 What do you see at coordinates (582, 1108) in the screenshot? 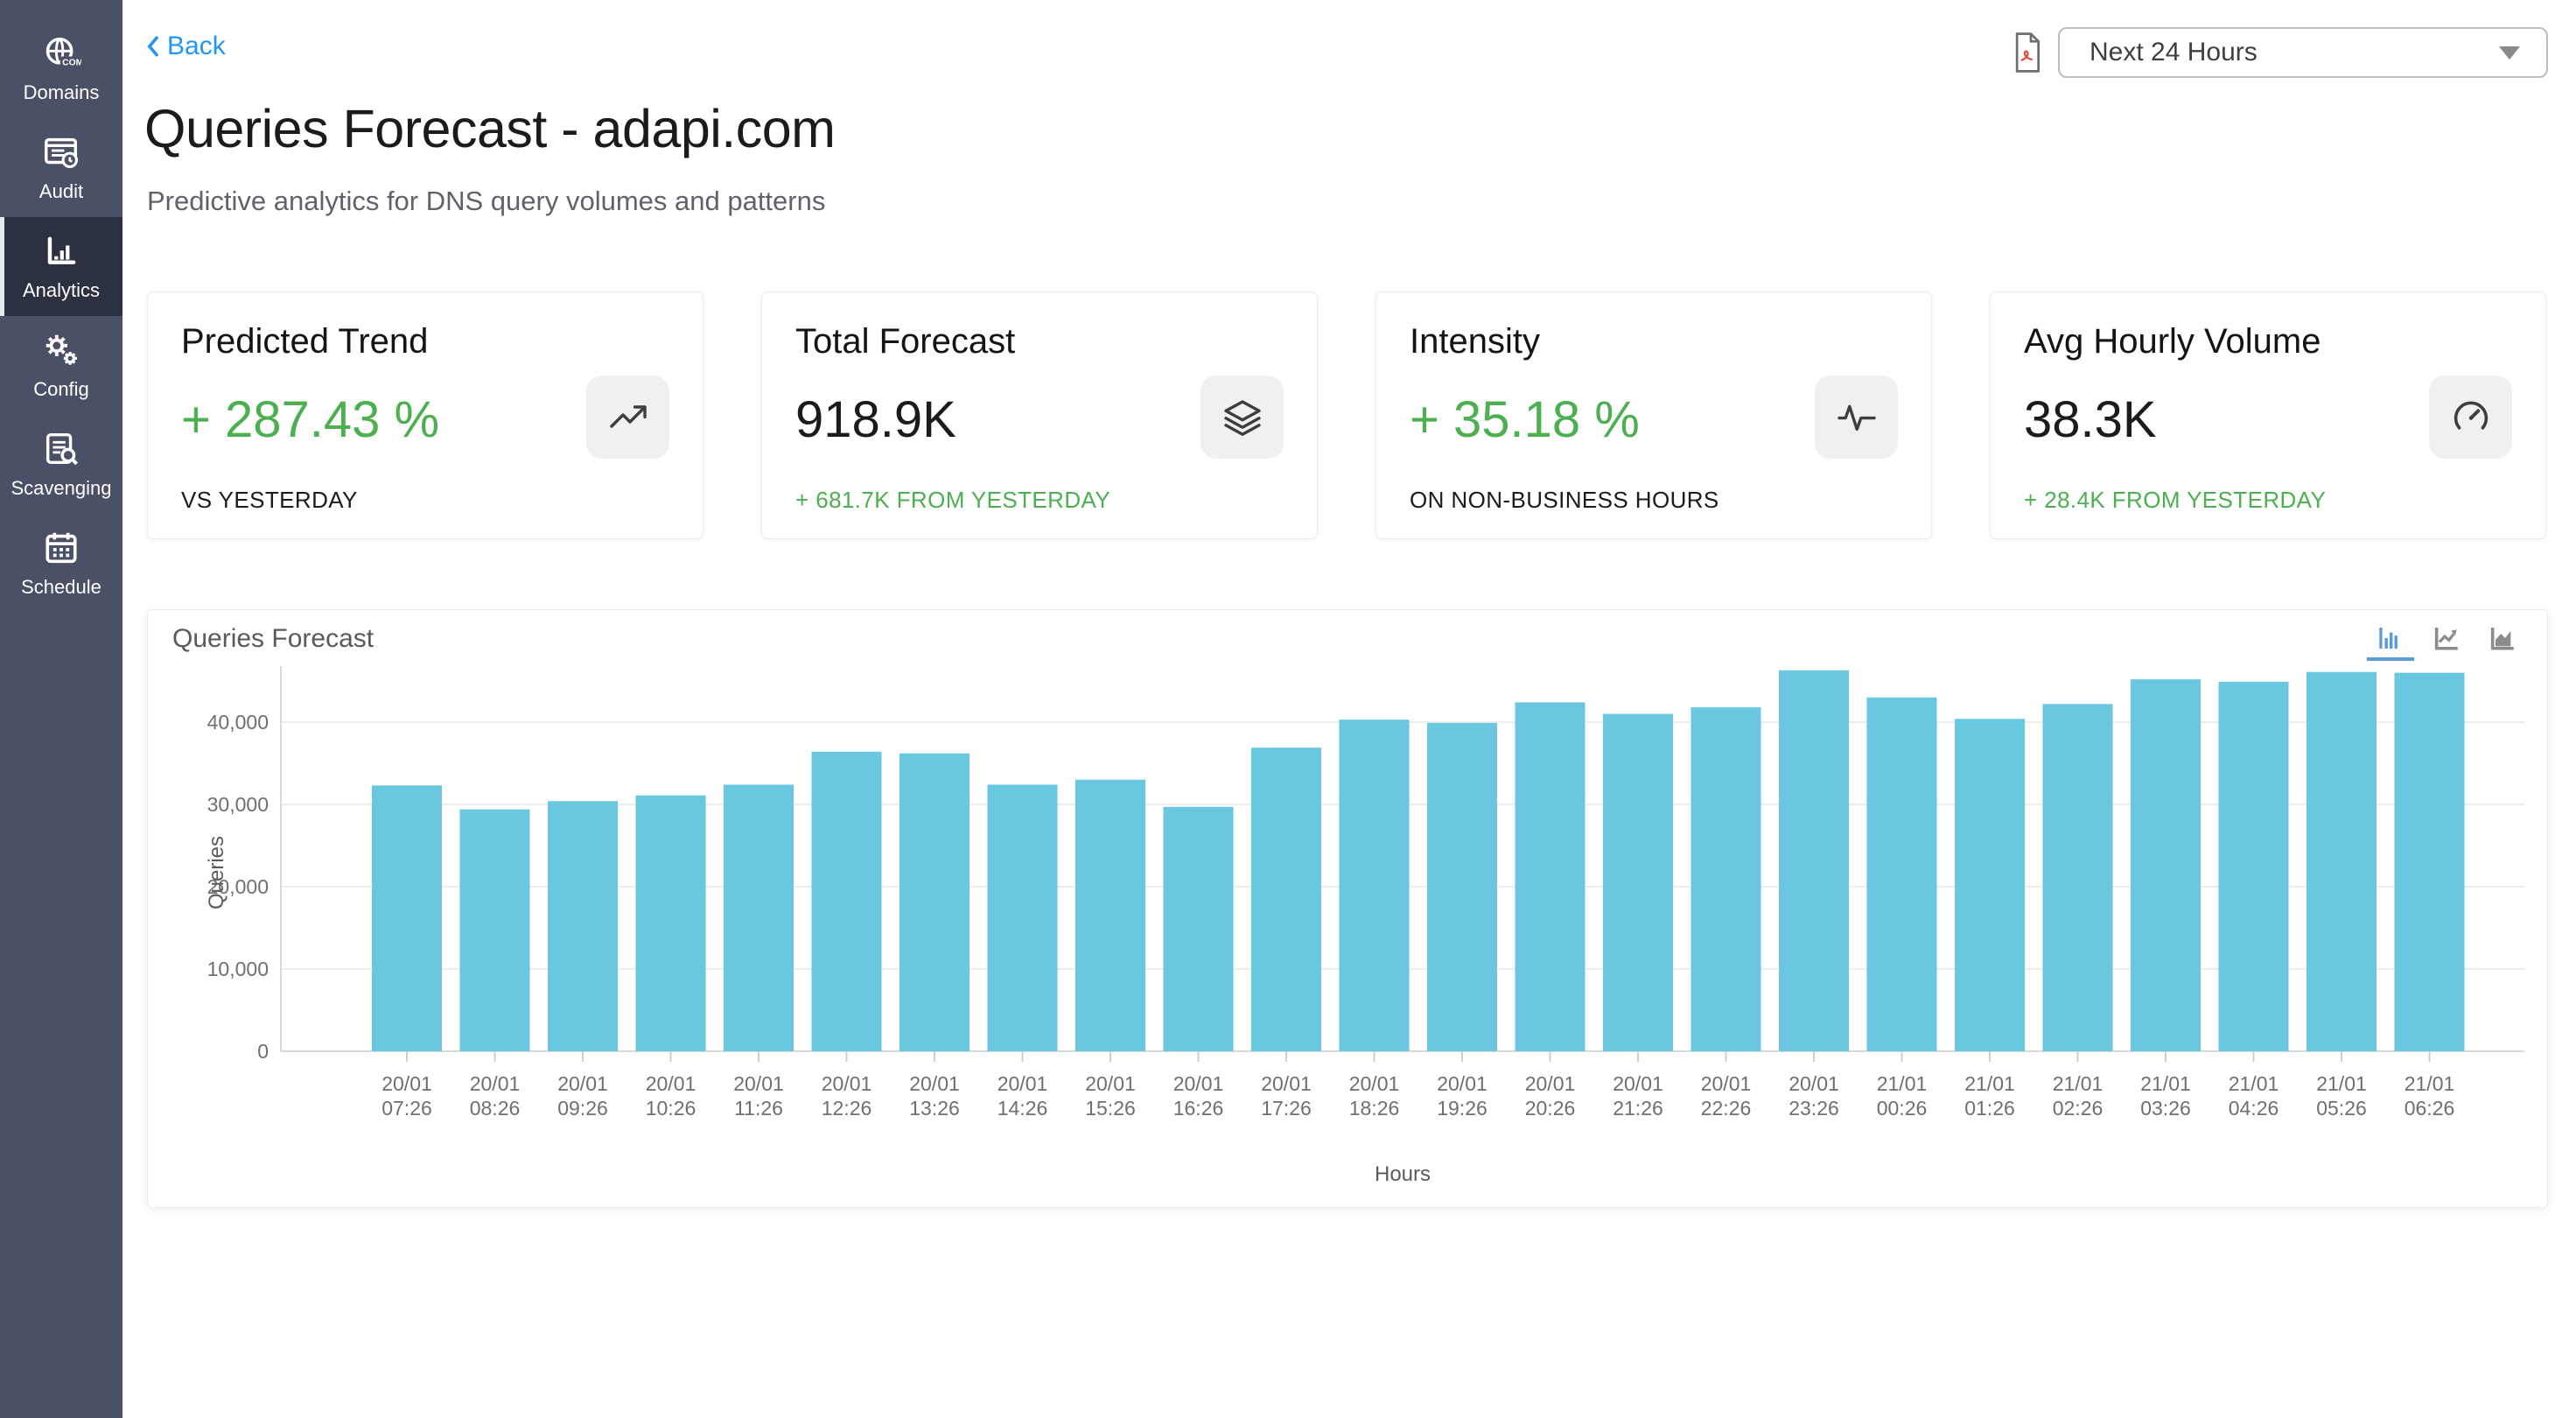
I see `svg-text: 09:26` at bounding box center [582, 1108].